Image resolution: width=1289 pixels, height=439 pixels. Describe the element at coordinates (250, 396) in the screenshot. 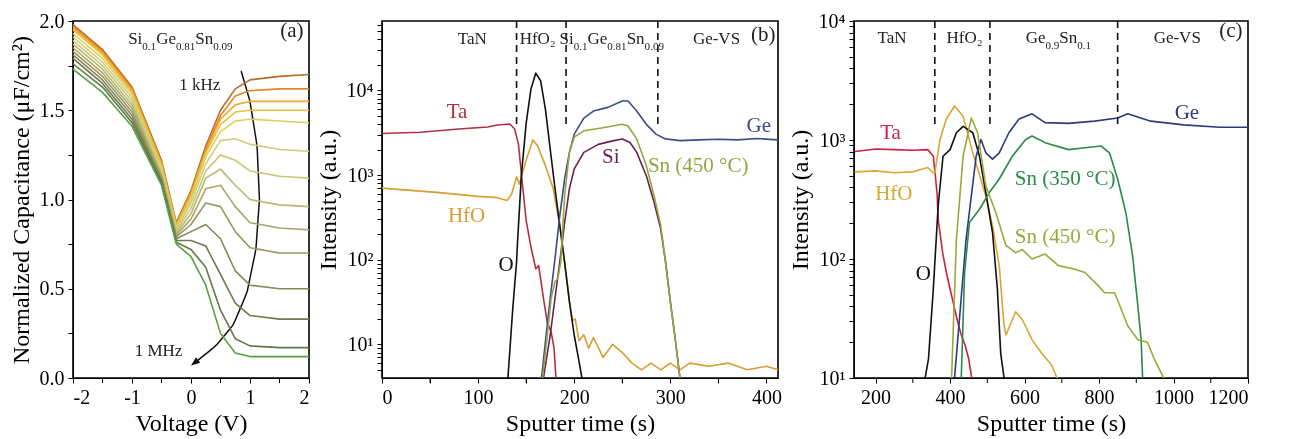

I see `x-tick-label: 1` at that location.